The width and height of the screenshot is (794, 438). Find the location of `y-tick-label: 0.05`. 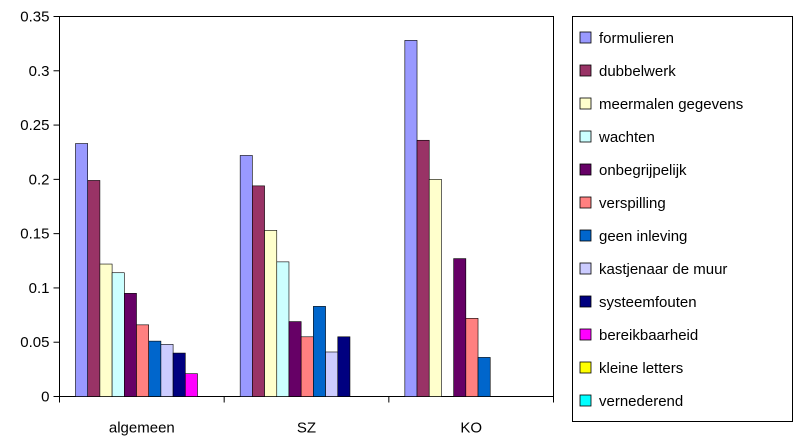

y-tick-label: 0.05 is located at coordinates (34, 342).